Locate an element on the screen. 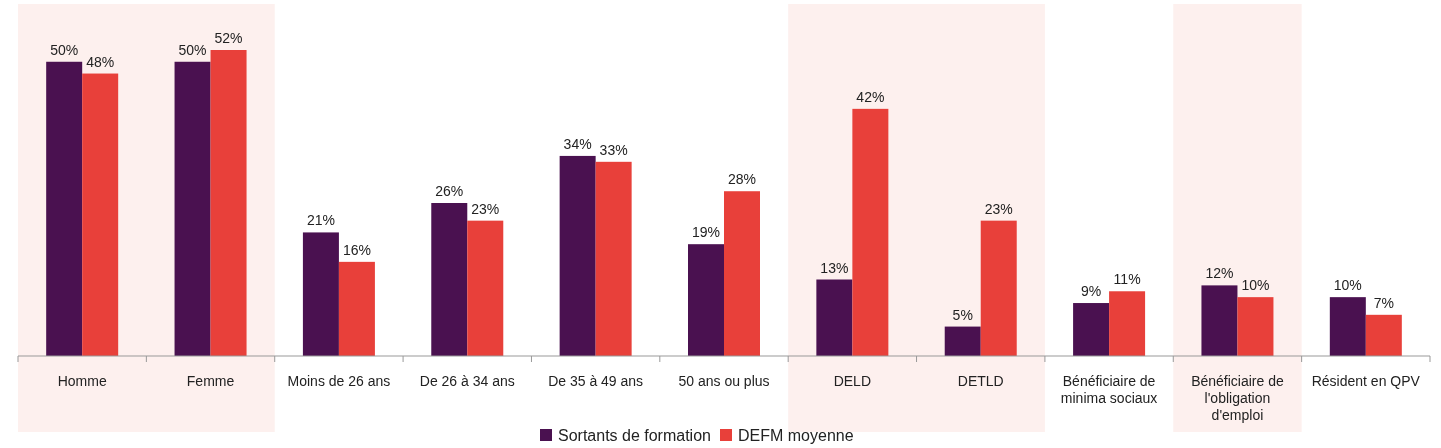  data-label: 21% is located at coordinates (320, 220).